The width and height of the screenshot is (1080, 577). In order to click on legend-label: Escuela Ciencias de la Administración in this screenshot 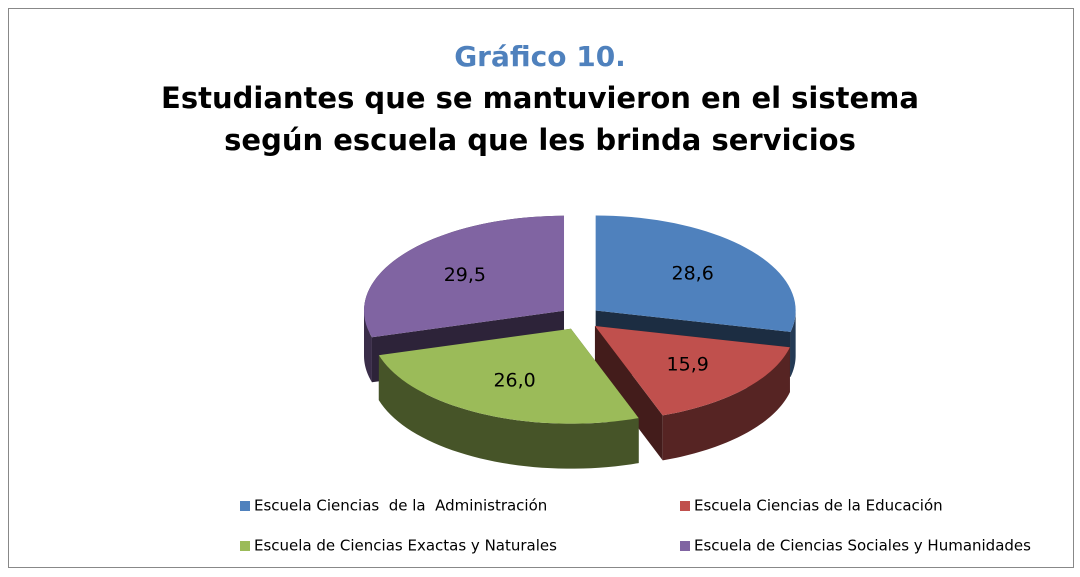, I will do `click(400, 506)`.